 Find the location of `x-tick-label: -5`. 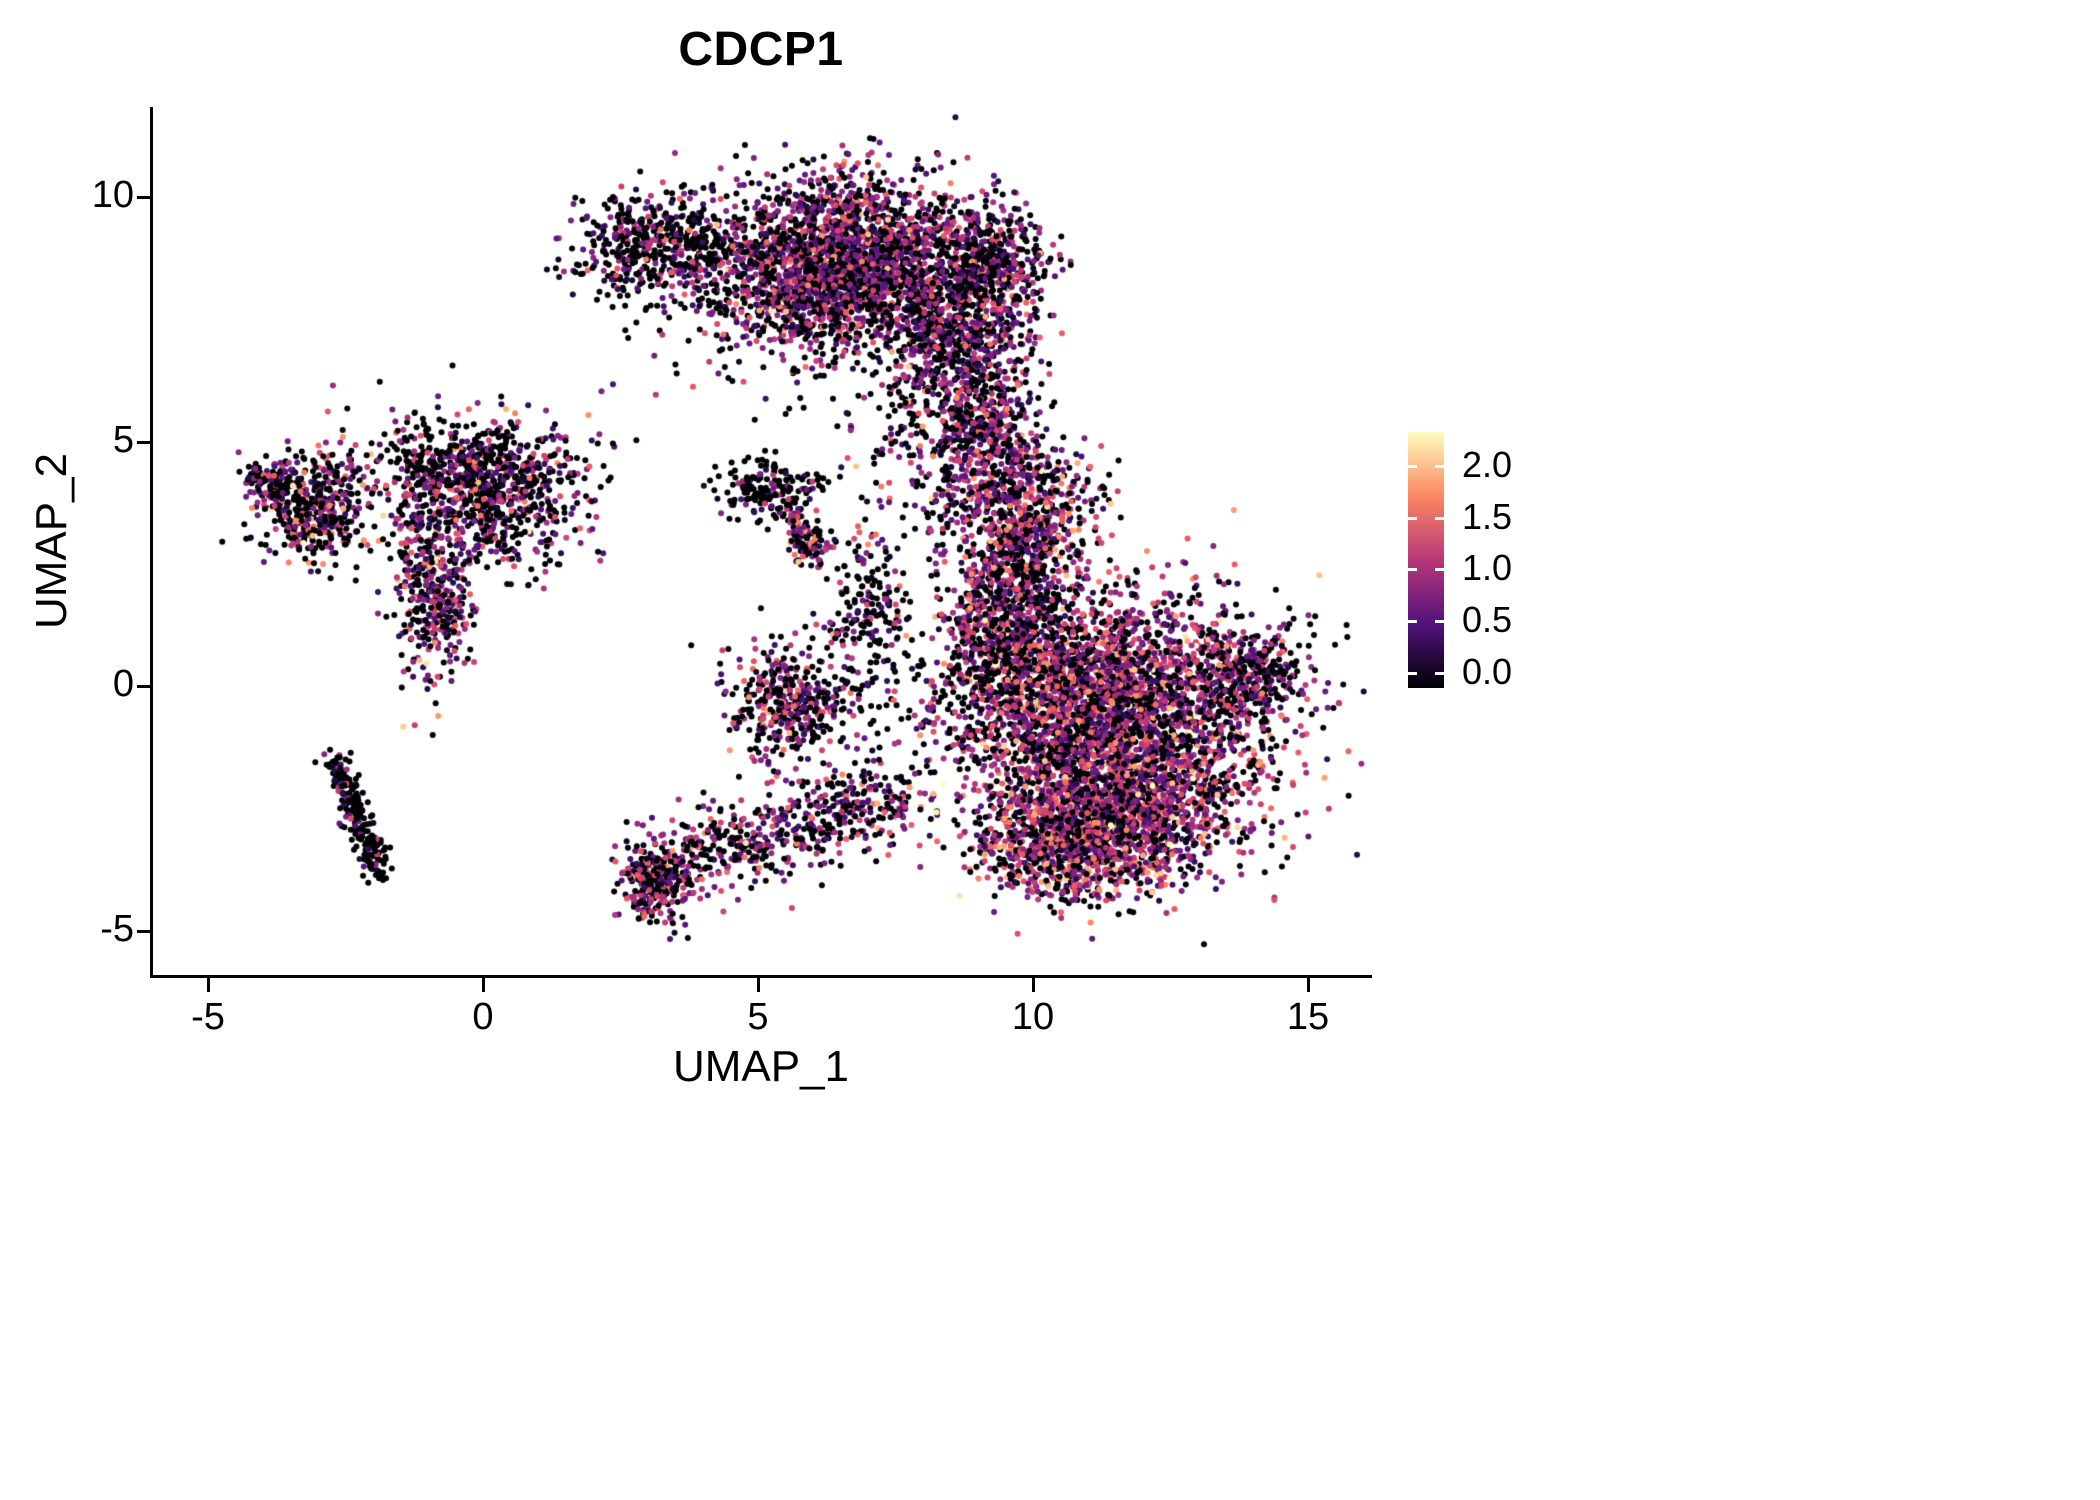

x-tick-label: -5 is located at coordinates (208, 1017).